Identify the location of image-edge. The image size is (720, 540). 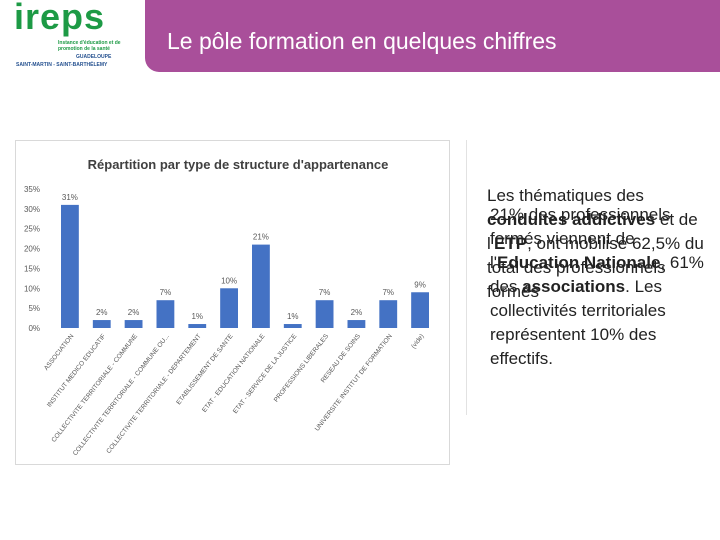
(466, 277).